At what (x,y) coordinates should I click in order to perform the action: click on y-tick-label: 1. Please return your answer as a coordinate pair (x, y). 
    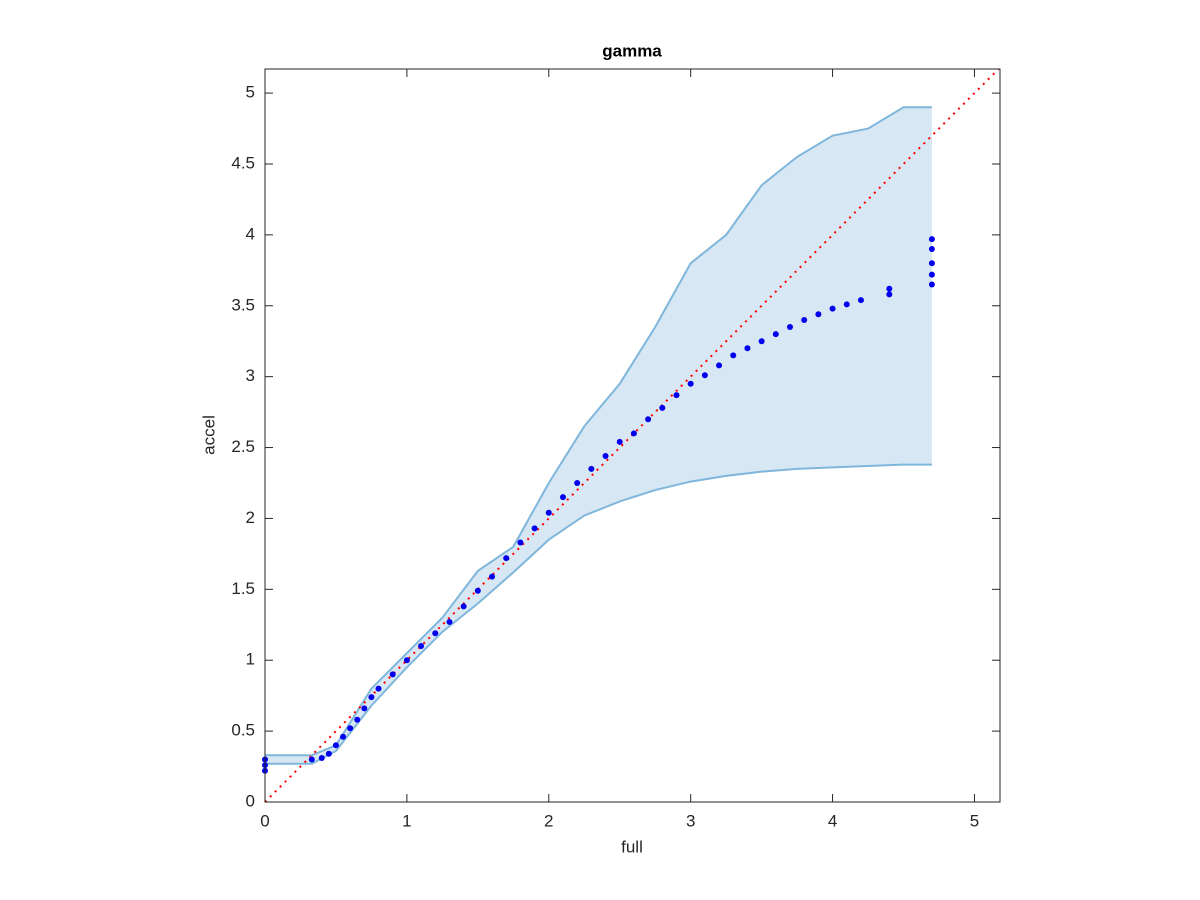
    Looking at the image, I should click on (250, 659).